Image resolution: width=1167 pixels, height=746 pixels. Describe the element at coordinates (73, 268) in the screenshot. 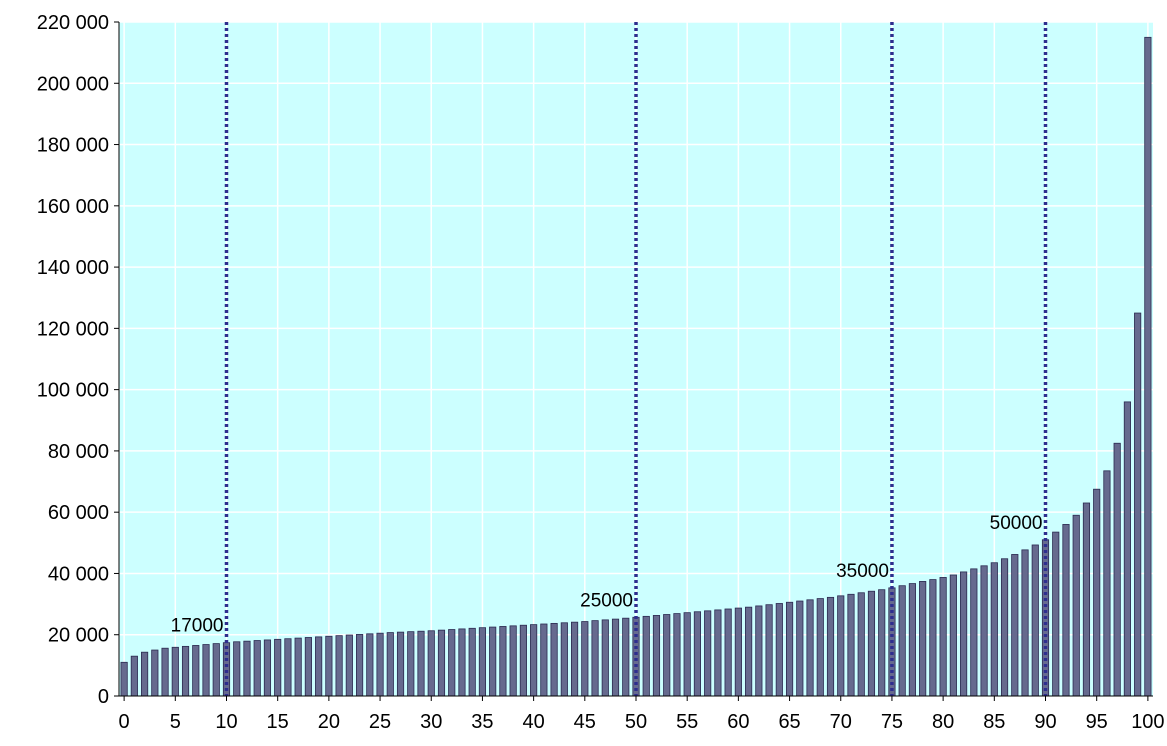

I see `y-tick-label: 140 000` at that location.